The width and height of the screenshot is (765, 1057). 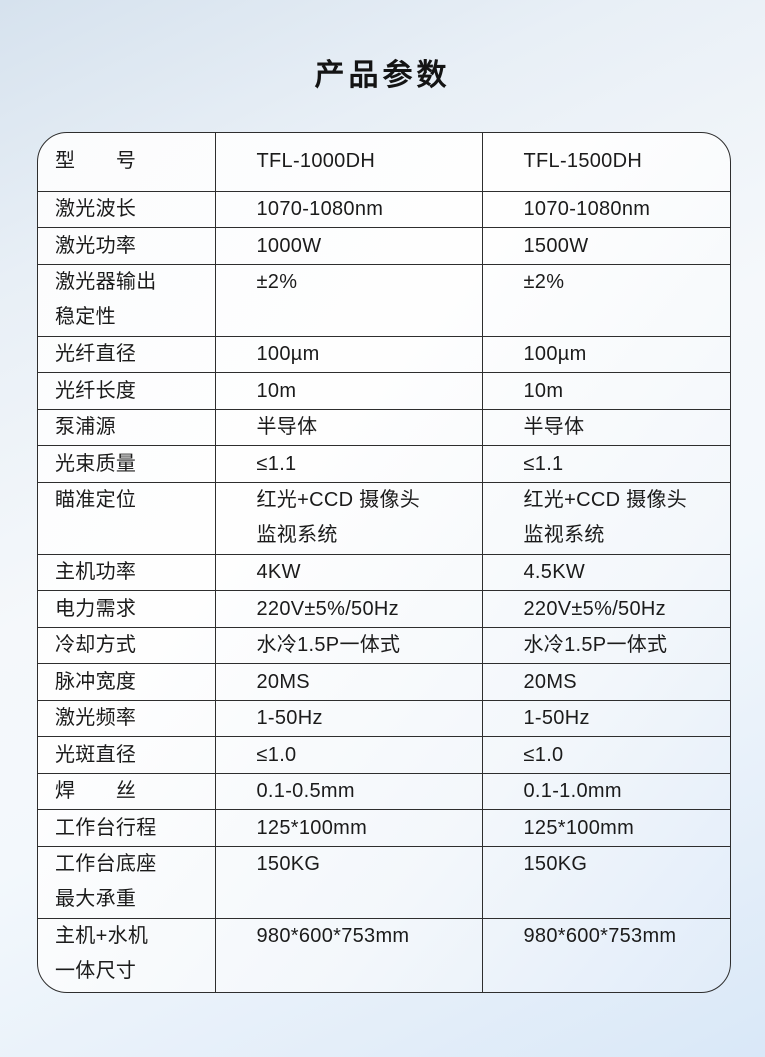 I want to click on param-label: 泵浦源, so click(x=126, y=427).